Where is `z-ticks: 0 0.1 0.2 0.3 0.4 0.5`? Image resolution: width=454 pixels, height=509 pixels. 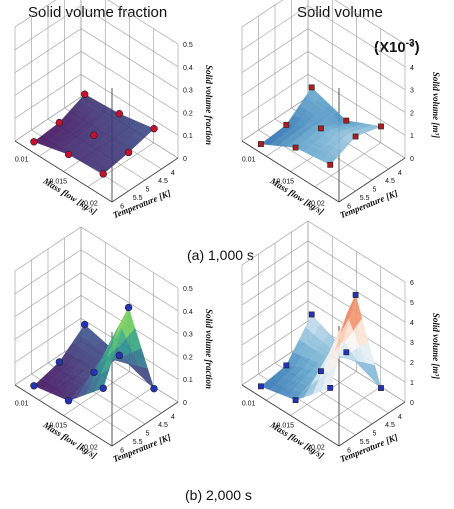 z-ticks: 0 0.1 0.2 0.3 0.4 0.5 is located at coordinates (188, 102).